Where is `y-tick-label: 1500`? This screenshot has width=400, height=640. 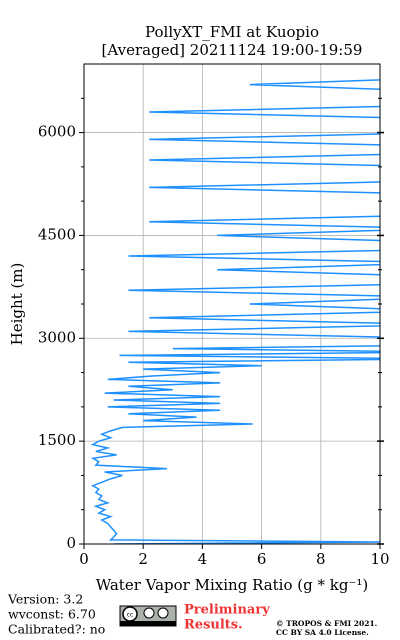
y-tick-label: 1500 is located at coordinates (57, 440).